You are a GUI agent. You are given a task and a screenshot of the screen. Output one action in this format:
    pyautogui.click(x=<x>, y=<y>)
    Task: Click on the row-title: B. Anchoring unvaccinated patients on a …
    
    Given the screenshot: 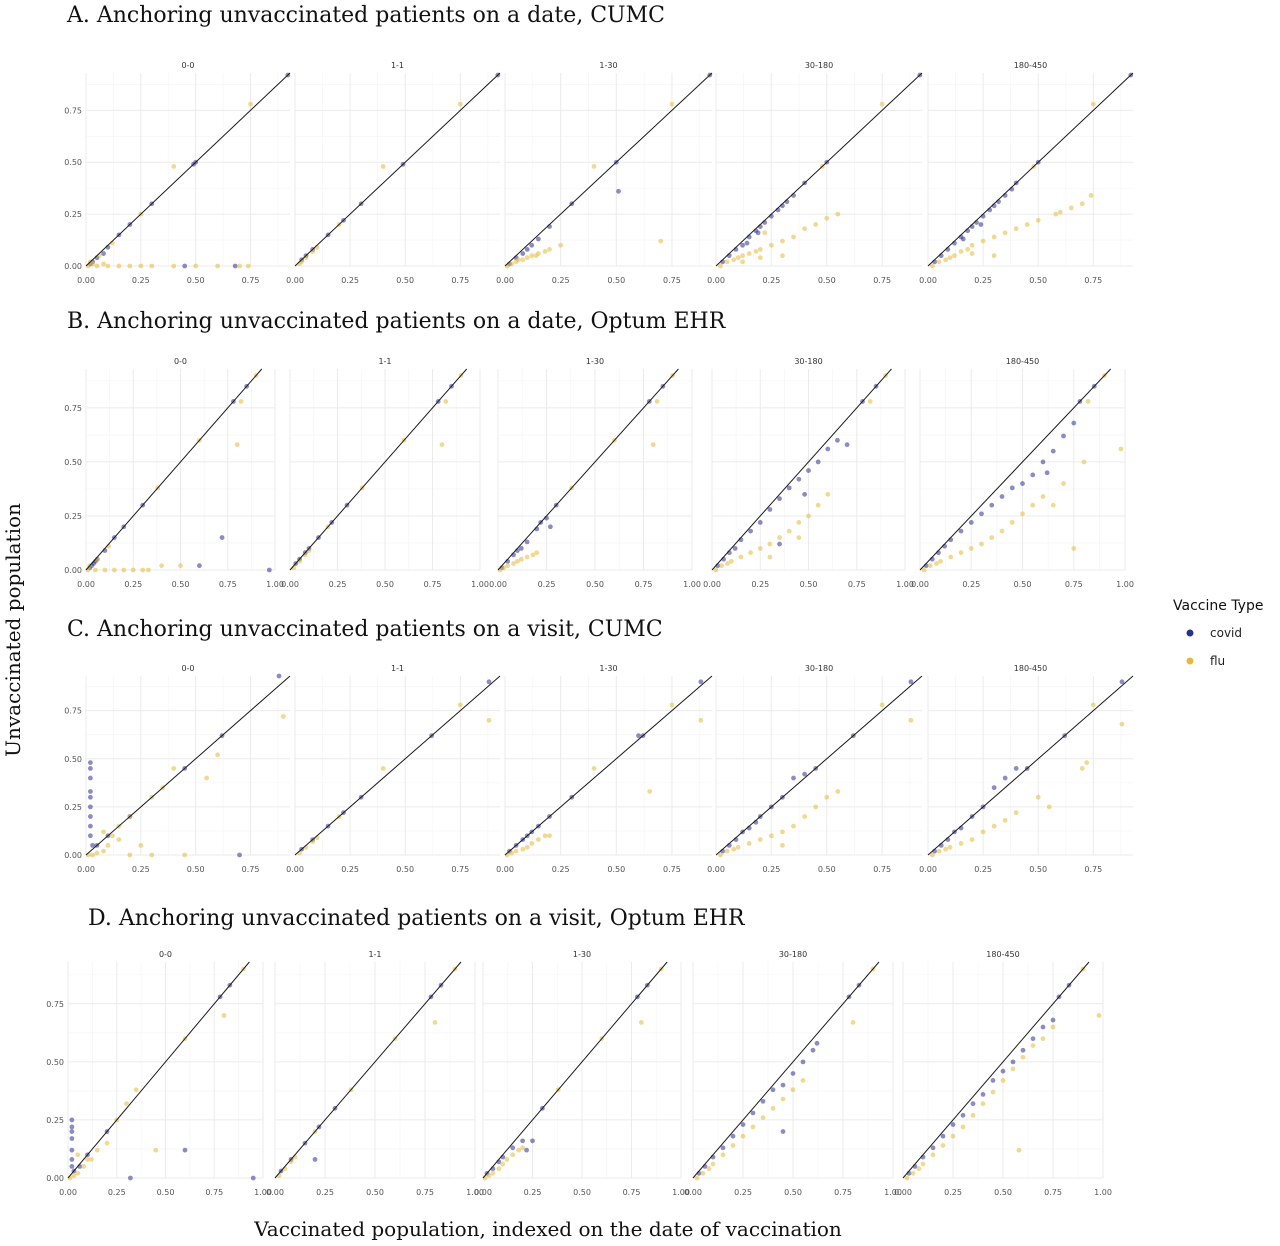 What is the action you would take?
    pyautogui.click(x=397, y=321)
    